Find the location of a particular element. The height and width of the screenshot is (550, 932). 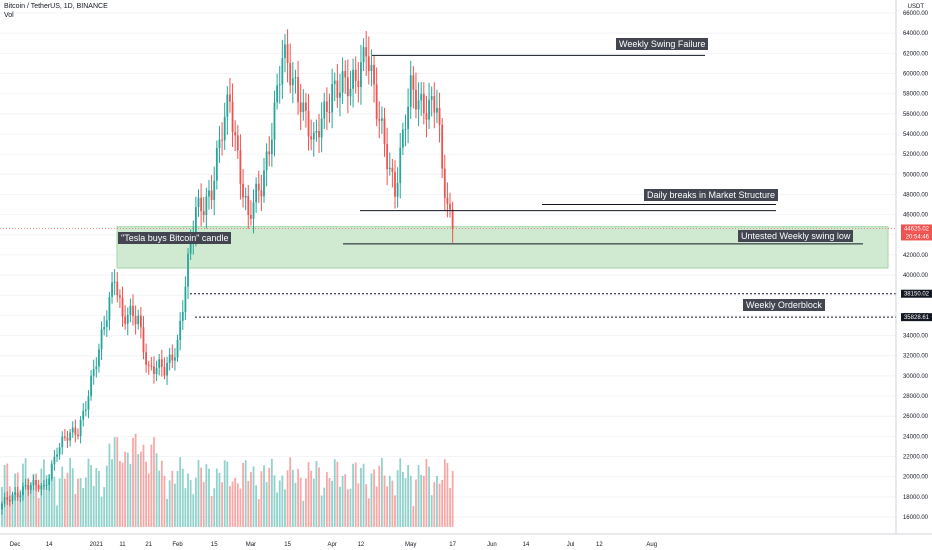

orderblock-low-badge: 35828.61 is located at coordinates (917, 318).